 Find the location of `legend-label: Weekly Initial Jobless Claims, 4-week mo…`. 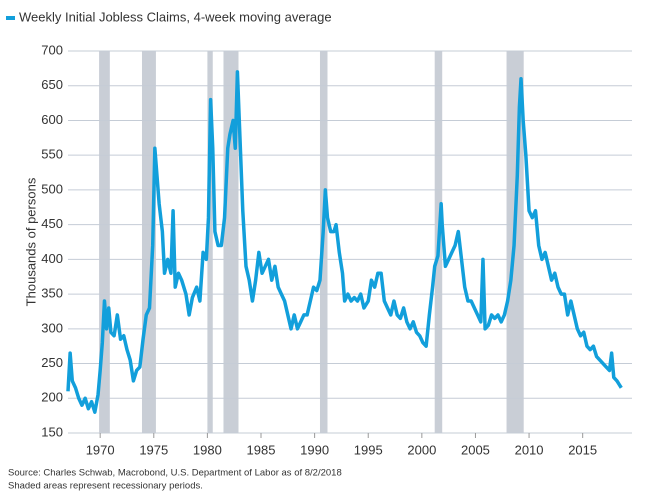

legend-label: Weekly Initial Jobless Claims, 4-week mo… is located at coordinates (175, 16).